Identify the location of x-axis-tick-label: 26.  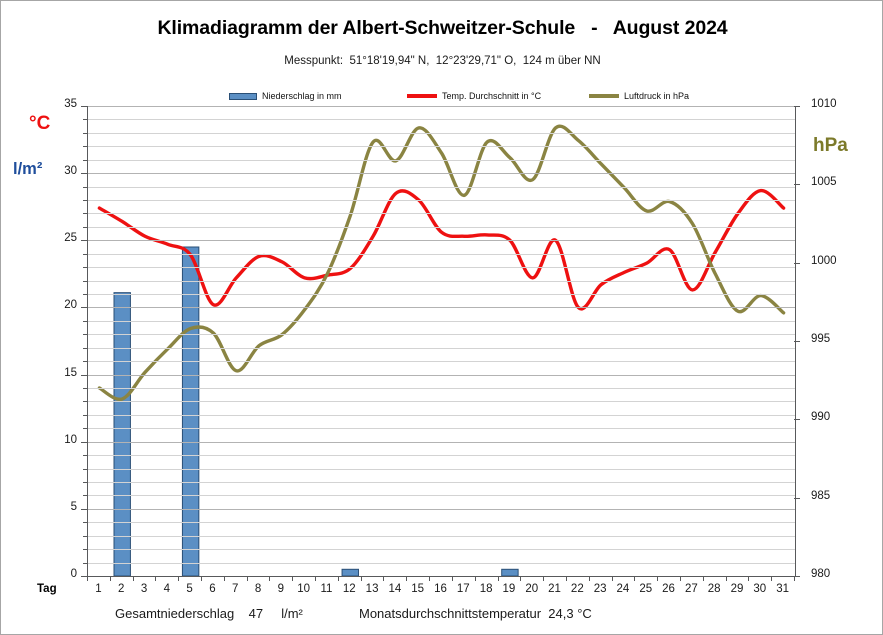
(668, 589).